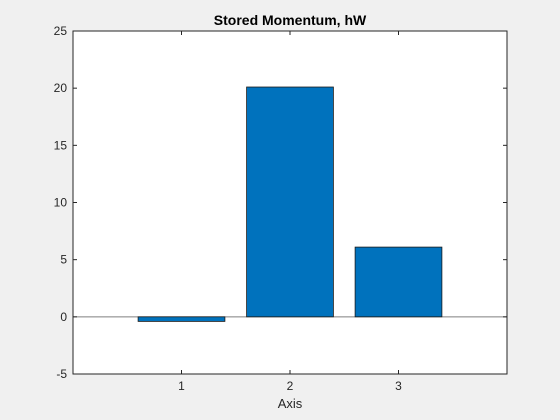 The height and width of the screenshot is (420, 560). I want to click on chart-title: Stored Momentum, hW, so click(290, 20).